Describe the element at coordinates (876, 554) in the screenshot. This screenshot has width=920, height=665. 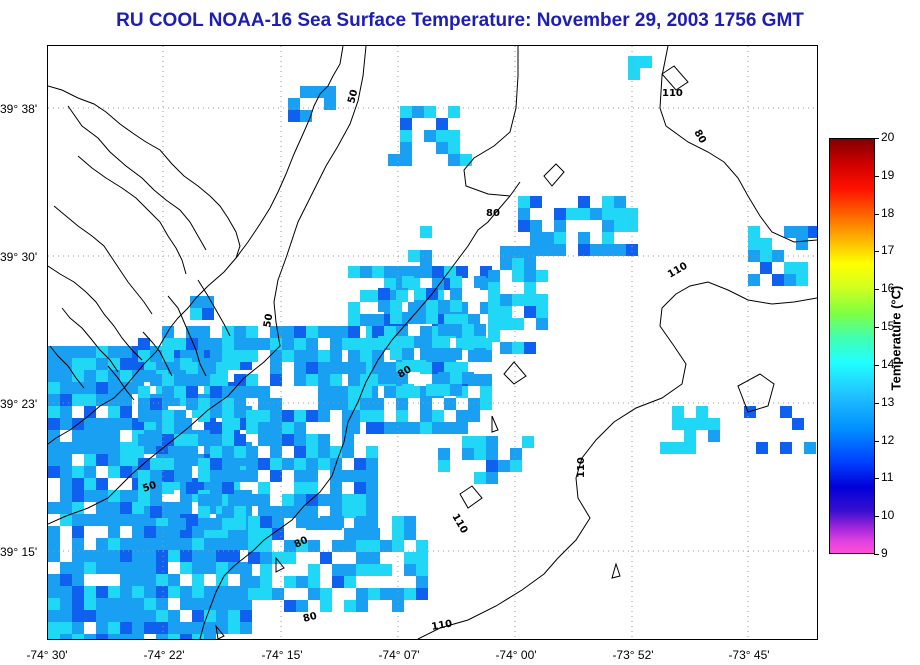
I see `colorbar-tick-mark` at that location.